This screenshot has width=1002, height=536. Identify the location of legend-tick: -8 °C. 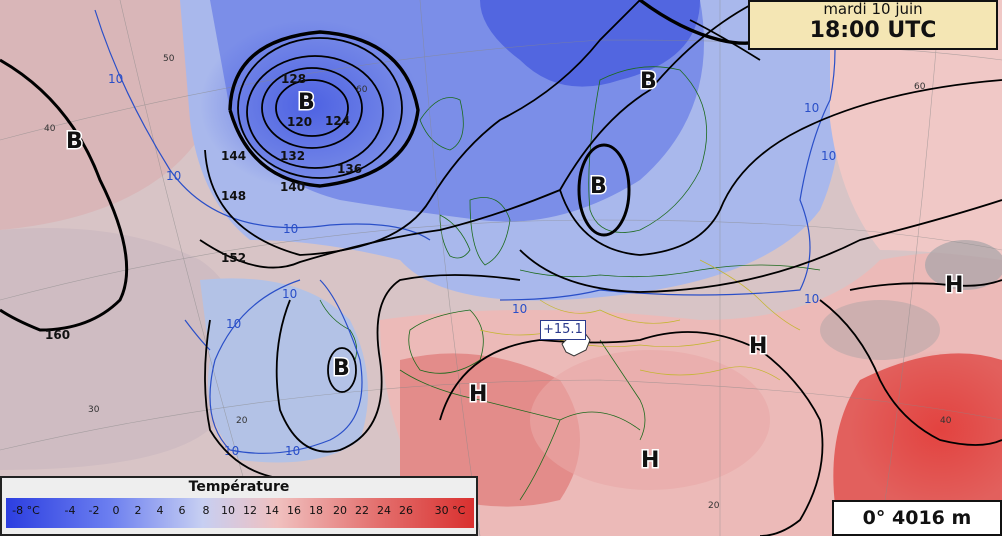
(26, 510).